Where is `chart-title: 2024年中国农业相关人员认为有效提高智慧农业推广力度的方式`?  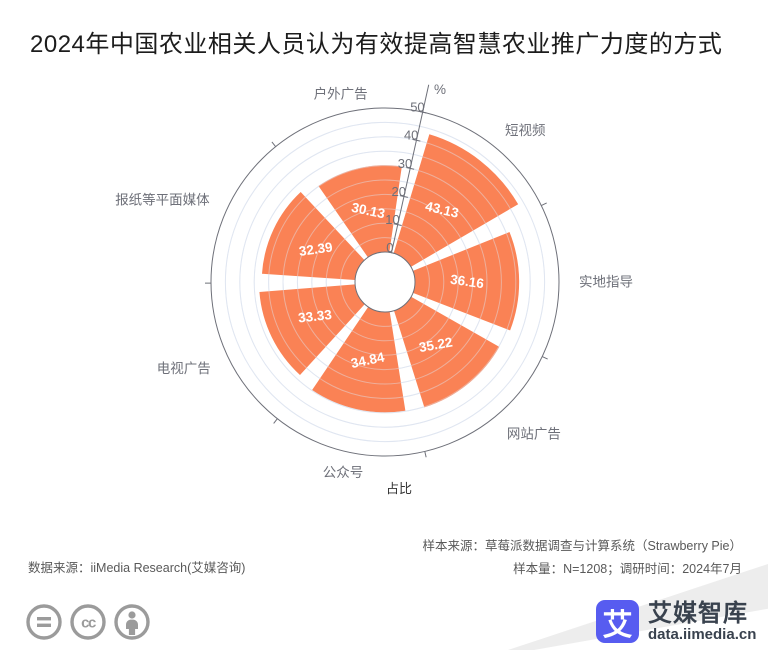 chart-title: 2024年中国农业相关人员认为有效提高智慧农业推广力度的方式 is located at coordinates (376, 44).